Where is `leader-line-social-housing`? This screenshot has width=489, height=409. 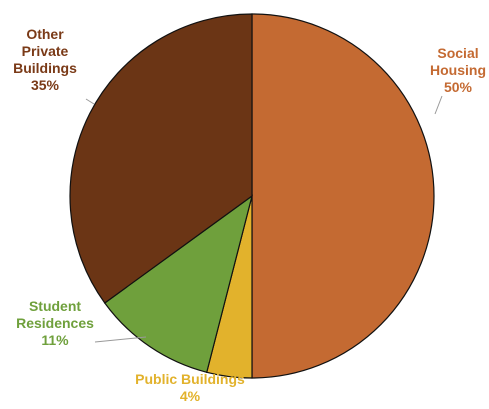
leader-line-social-housing is located at coordinates (438, 105).